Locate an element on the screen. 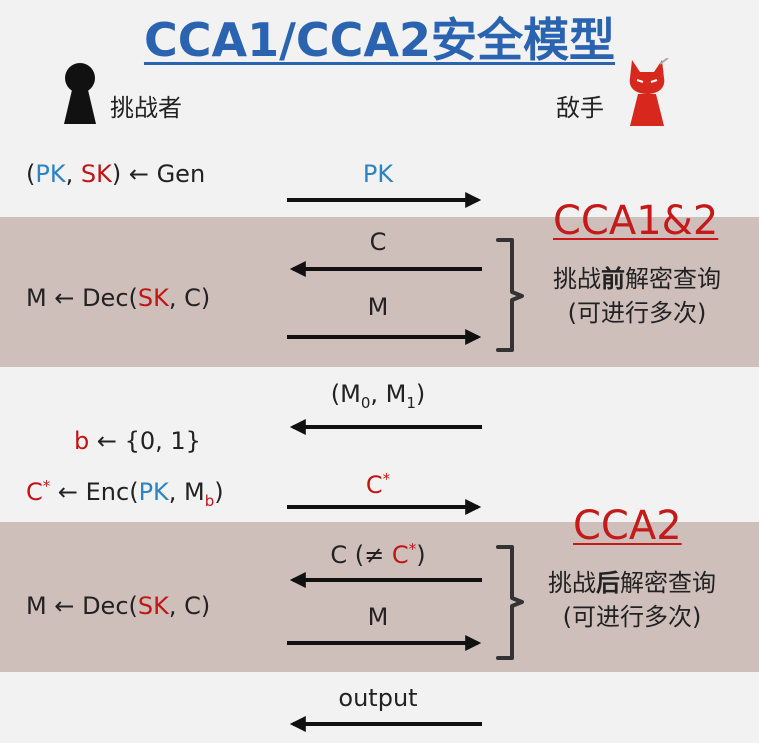 Image resolution: width=759 pixels, height=743 pixels. output-msg: output is located at coordinates (378, 698).